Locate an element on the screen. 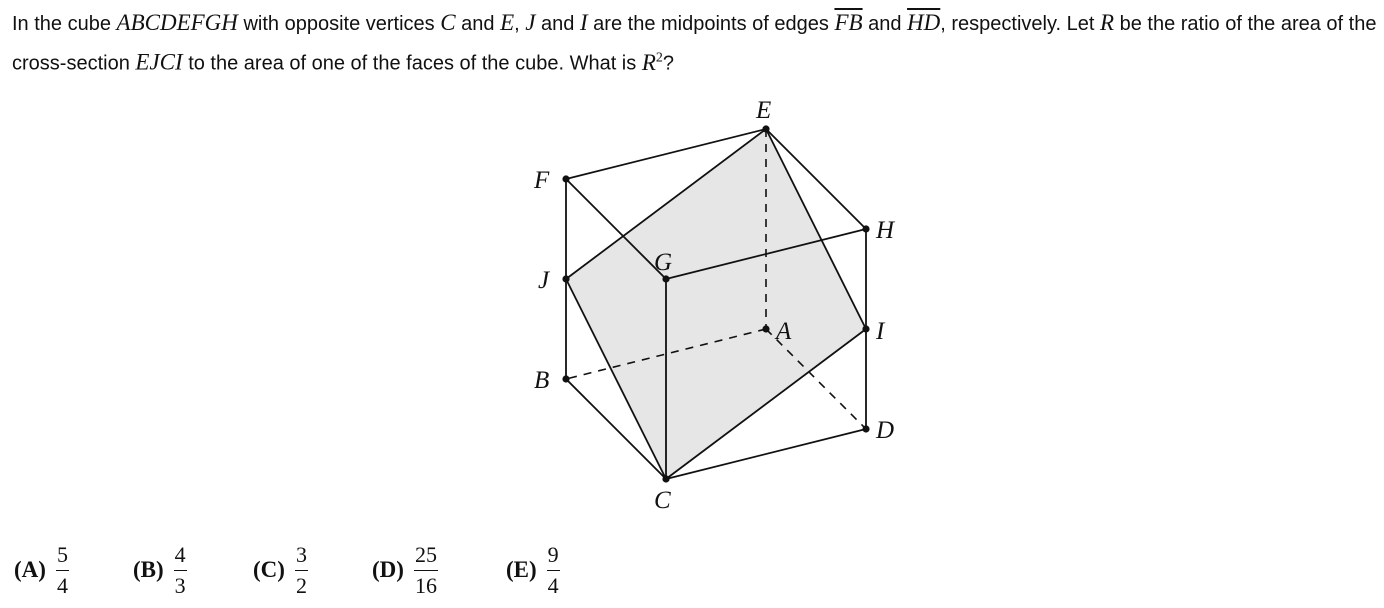 Image resolution: width=1384 pixels, height=608 pixels. choice-fraction: 4 3 is located at coordinates (180, 570).